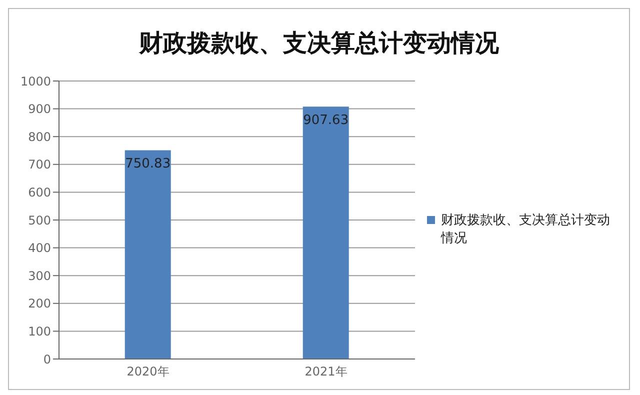 This screenshot has width=640, height=395. I want to click on data-label: 907.63, so click(326, 120).